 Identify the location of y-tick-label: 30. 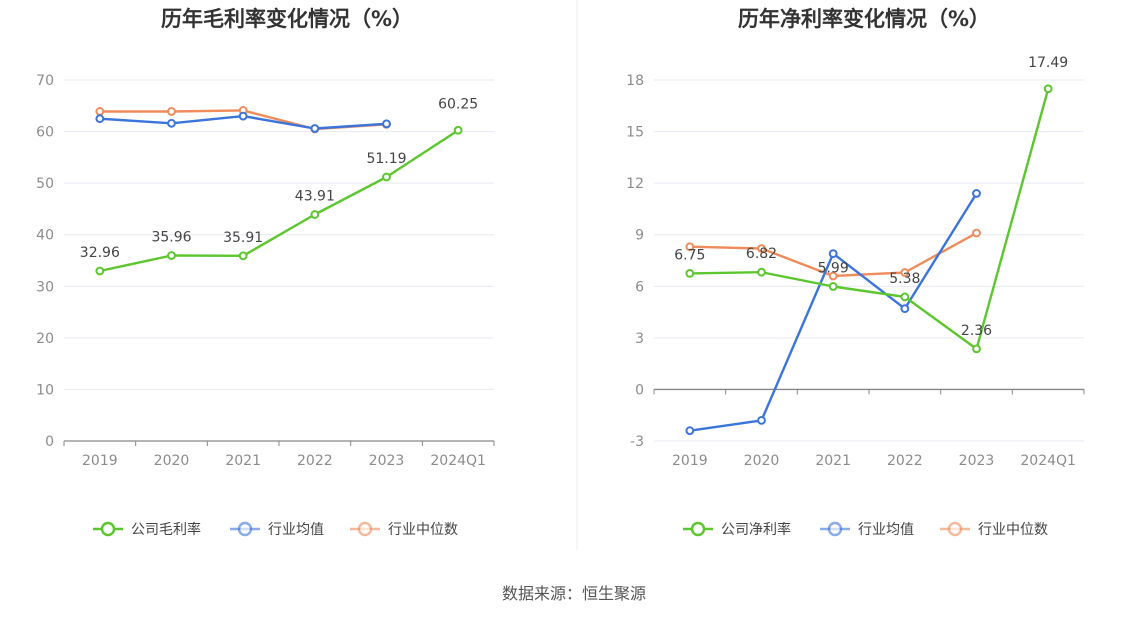
(45, 287).